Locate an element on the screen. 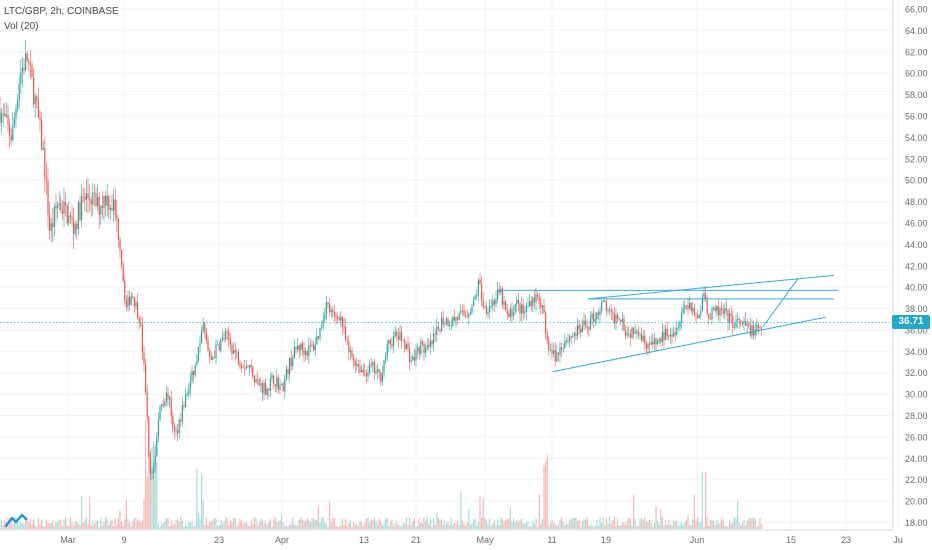  volume-indicator-label: Vol (20) is located at coordinates (21, 26).